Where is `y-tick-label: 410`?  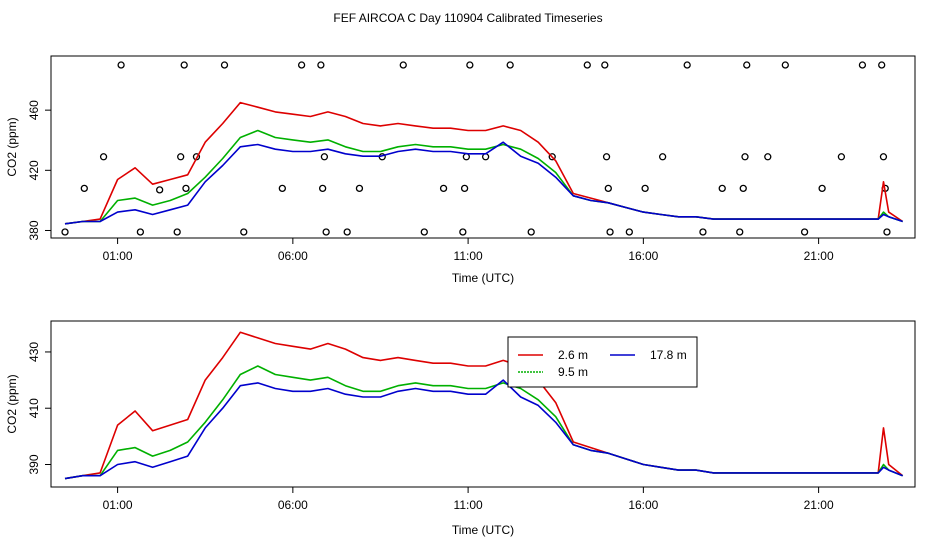 y-tick-label: 410 is located at coordinates (34, 408).